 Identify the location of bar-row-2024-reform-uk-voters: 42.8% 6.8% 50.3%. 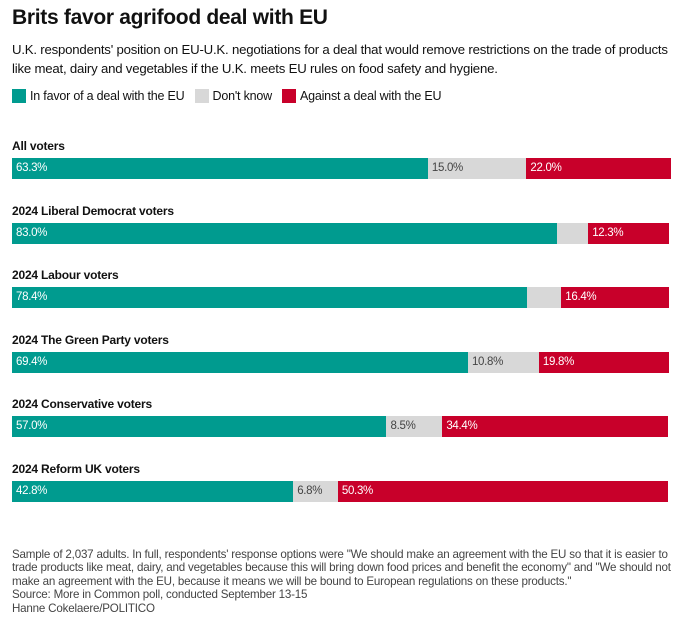
(340, 491).